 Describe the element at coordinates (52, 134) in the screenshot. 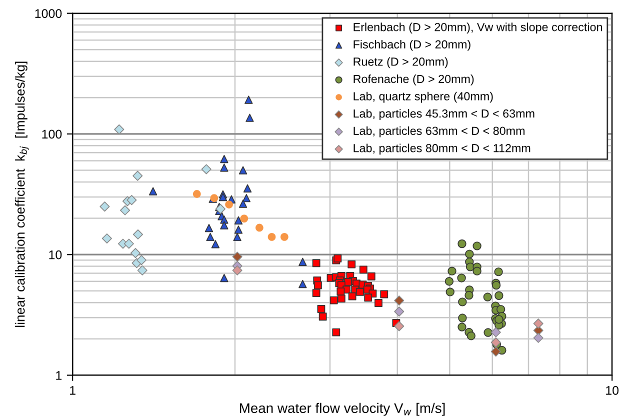

I see `y-tick-label: 100` at that location.